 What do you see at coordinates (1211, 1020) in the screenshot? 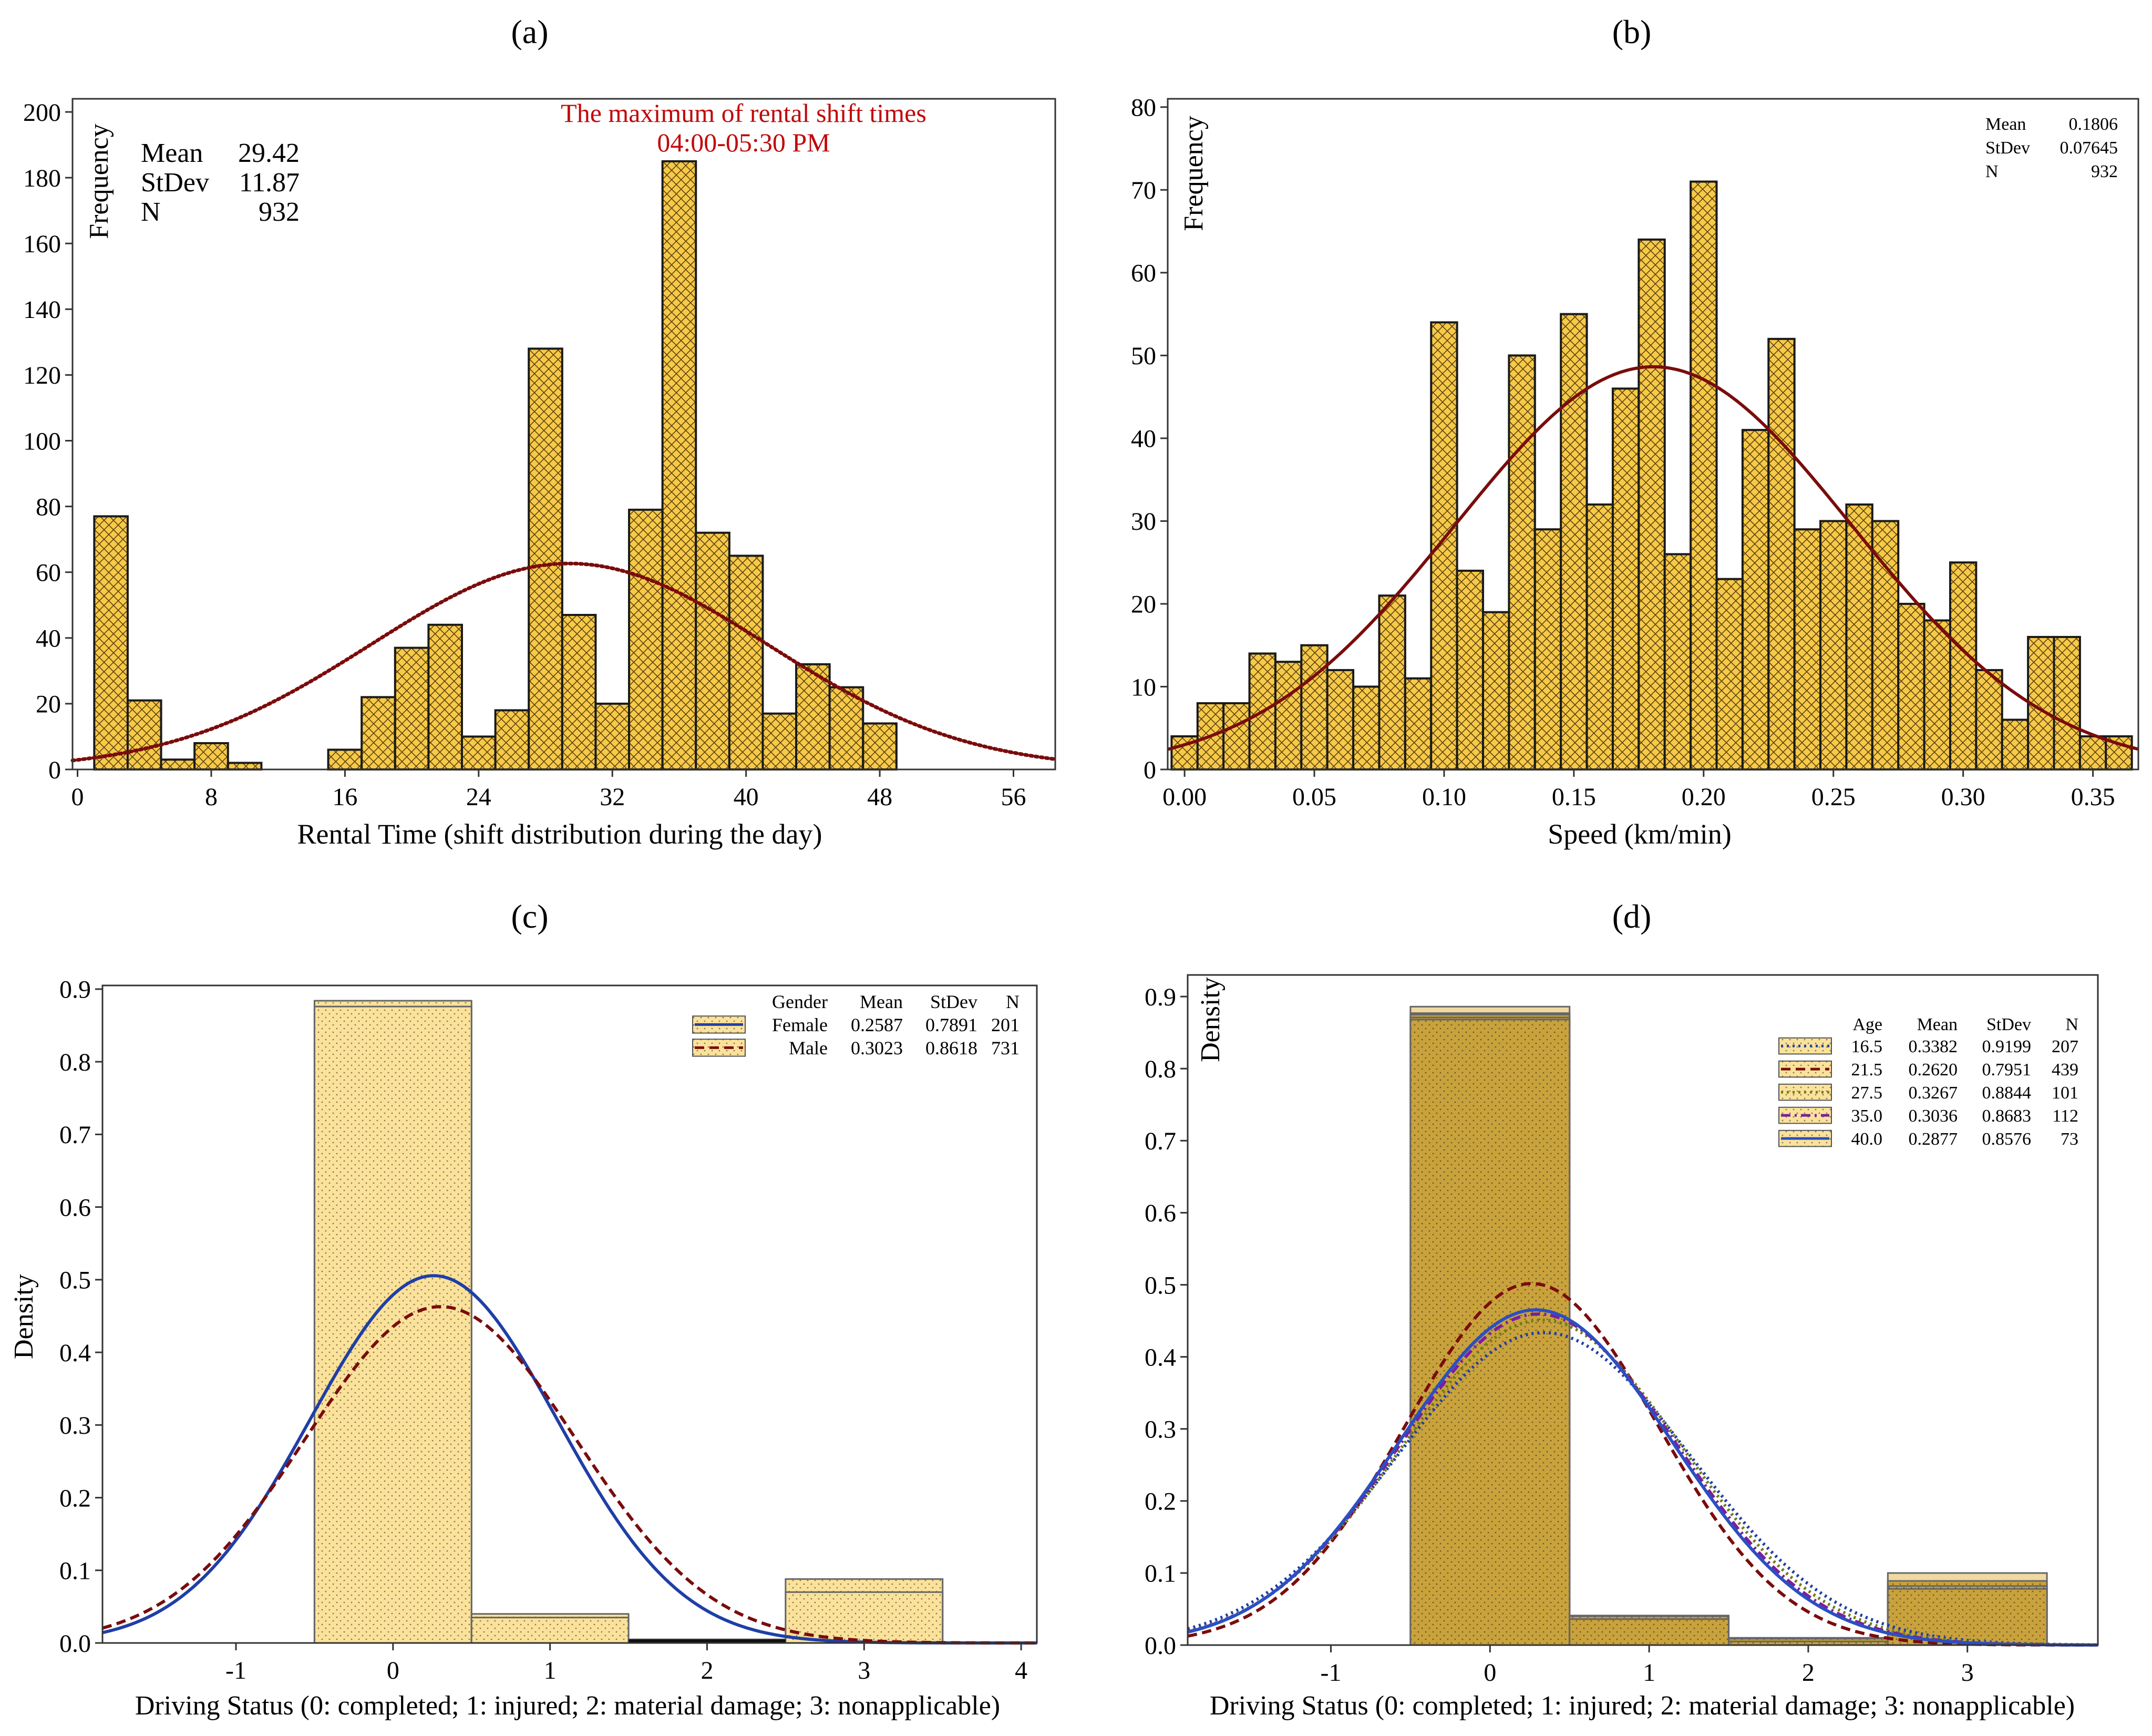
I see `panel-d-ylabel: Density` at bounding box center [1211, 1020].